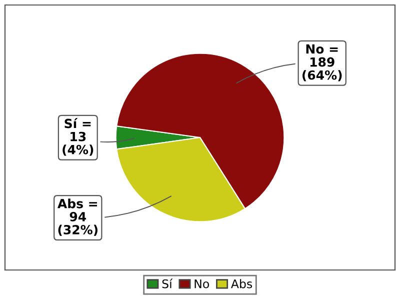 This screenshot has width=400, height=300. What do you see at coordinates (167, 283) in the screenshot?
I see `legend-label: Sí` at bounding box center [167, 283].